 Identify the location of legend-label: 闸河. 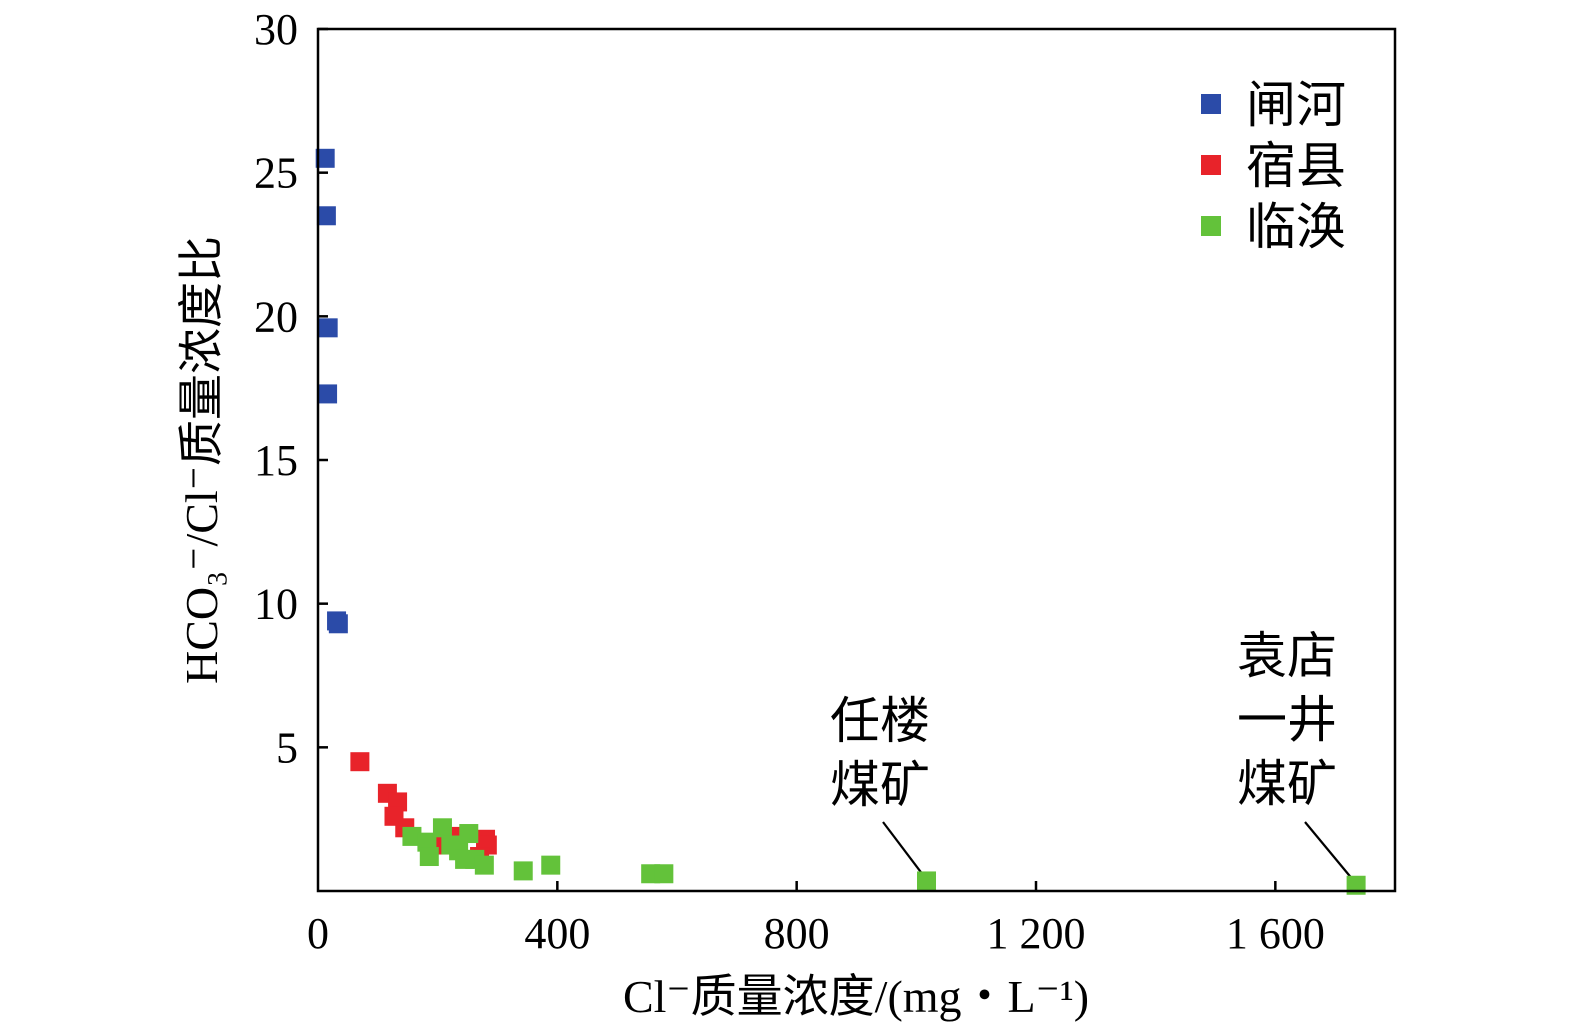
(1296, 105).